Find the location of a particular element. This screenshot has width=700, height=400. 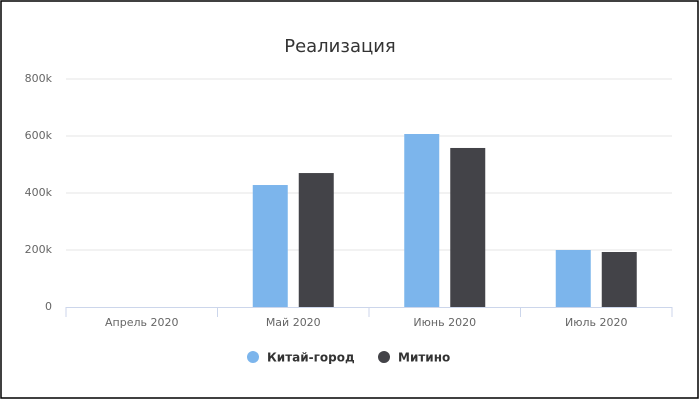

x-tick-label: Май 2020 is located at coordinates (293, 322).